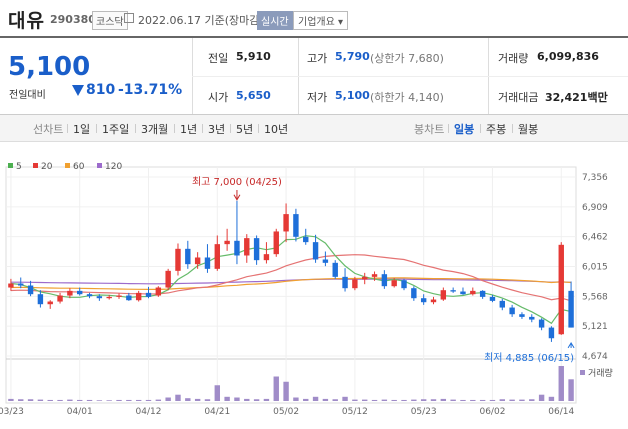 This screenshot has width=628, height=429. Describe the element at coordinates (237, 182) in the screenshot. I see `max-annotation: 최고 7,000 (04/25)` at that location.